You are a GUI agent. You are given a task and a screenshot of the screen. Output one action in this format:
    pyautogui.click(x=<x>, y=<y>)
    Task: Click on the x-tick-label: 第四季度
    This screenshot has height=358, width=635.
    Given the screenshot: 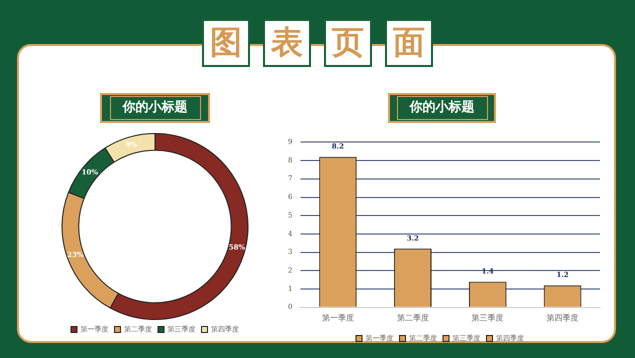 What is the action you would take?
    pyautogui.click(x=562, y=317)
    